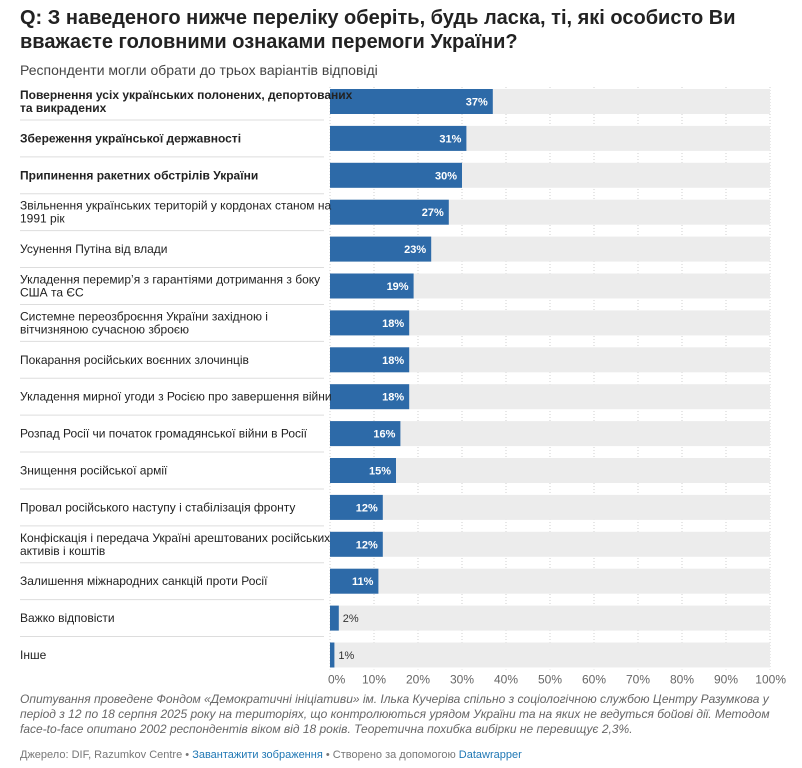 This screenshot has height=768, width=802. I want to click on x-tick-label: 20%, so click(418, 680).